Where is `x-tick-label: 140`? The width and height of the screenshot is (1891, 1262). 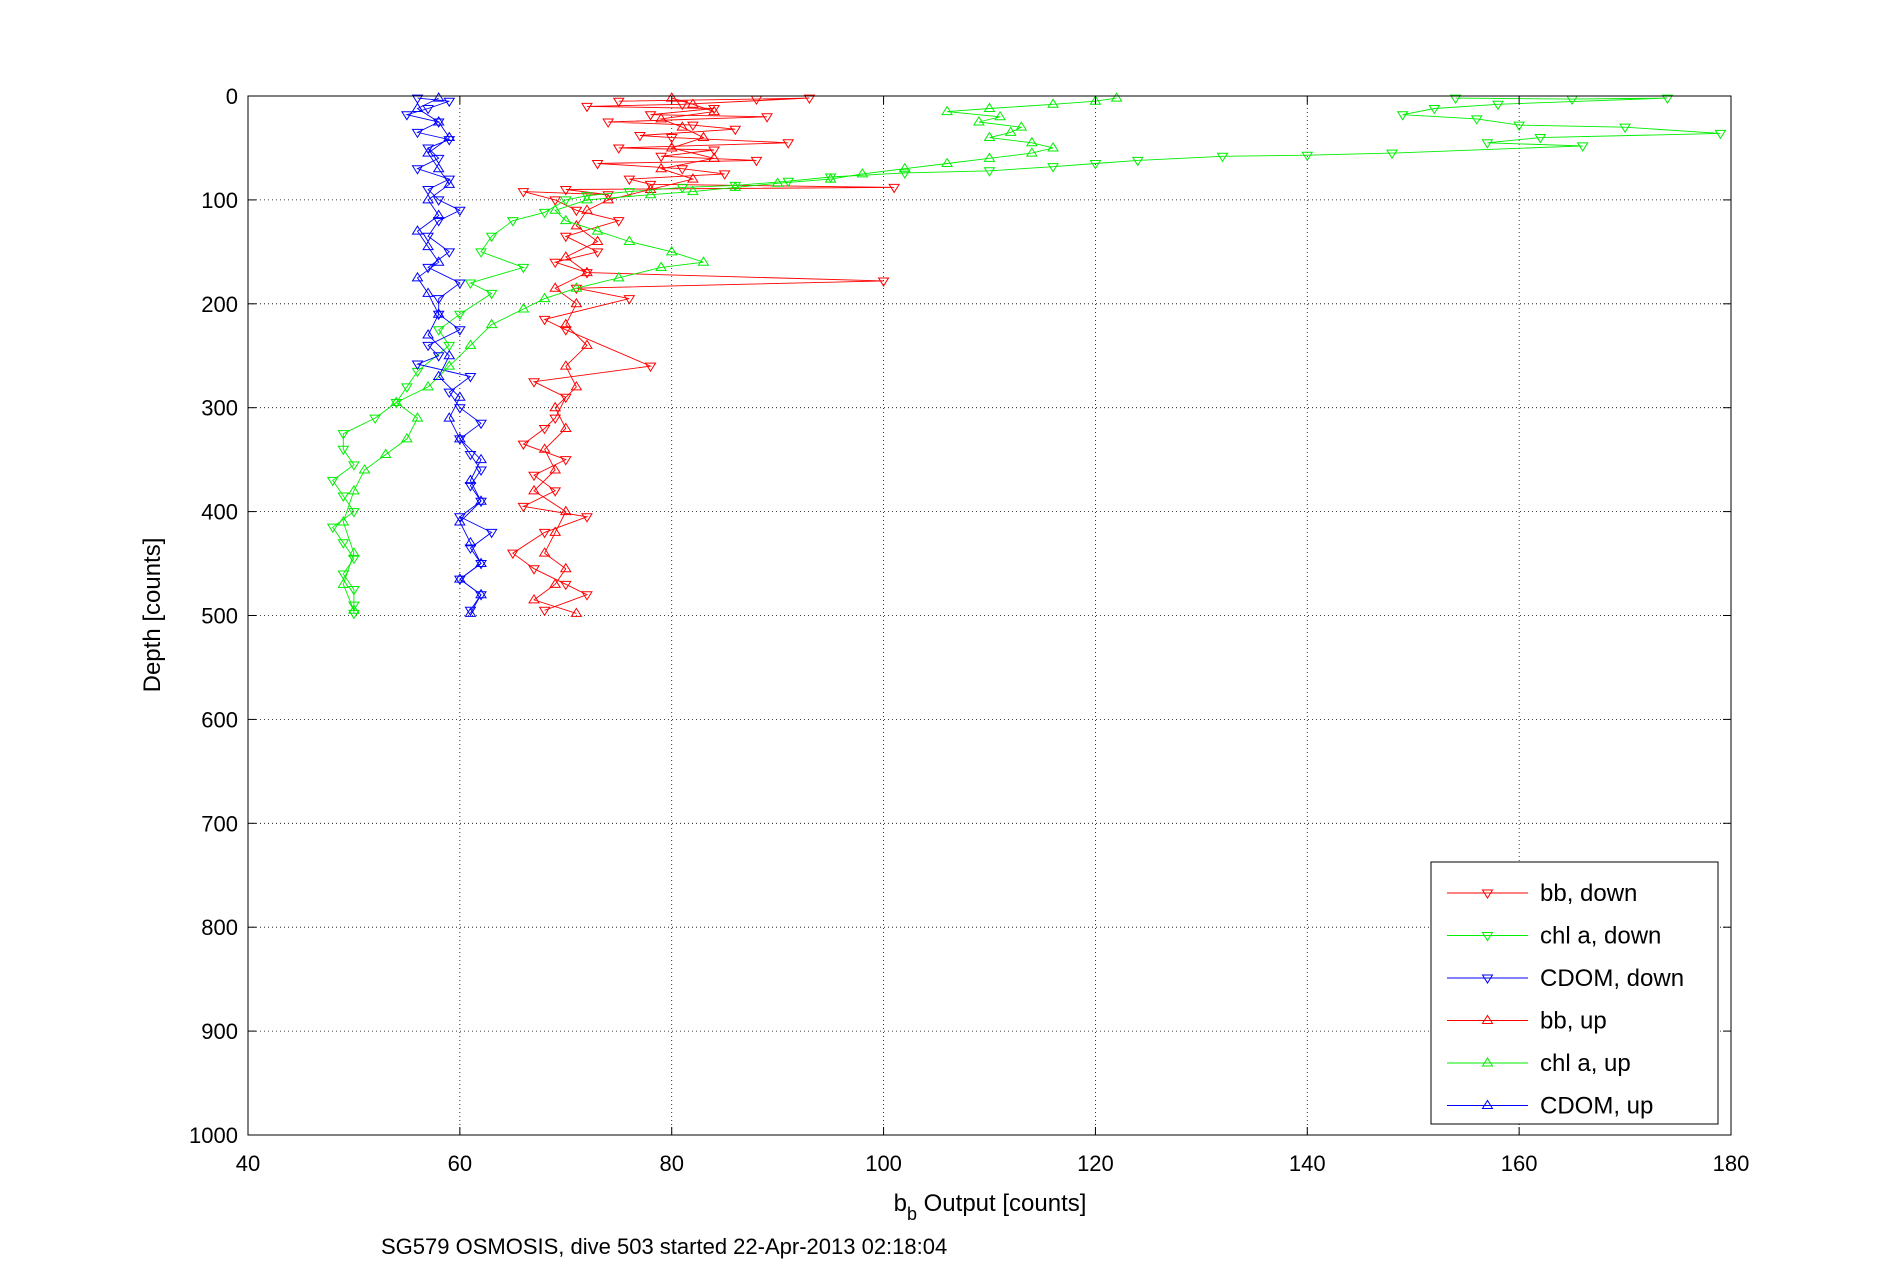 x-tick-label: 140 is located at coordinates (1307, 1163).